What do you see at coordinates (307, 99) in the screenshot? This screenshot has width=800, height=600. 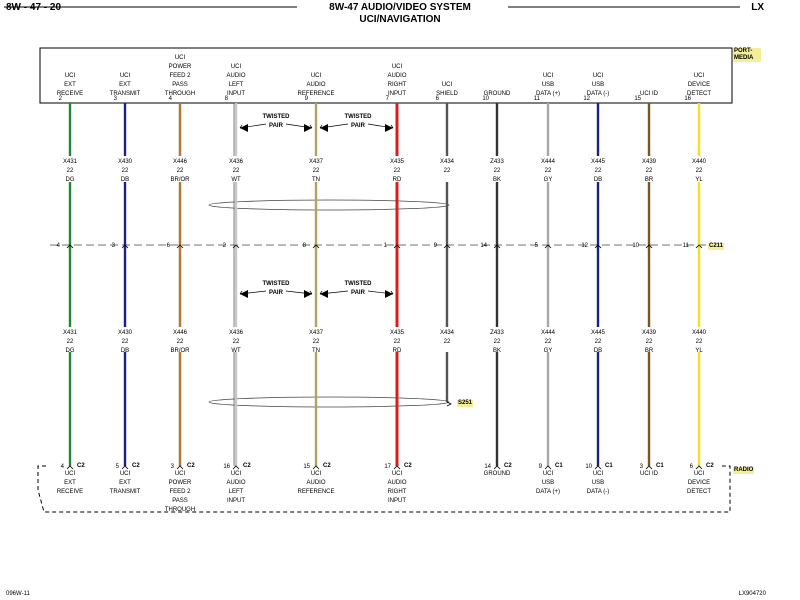 I see `top-pin-number: 9` at bounding box center [307, 99].